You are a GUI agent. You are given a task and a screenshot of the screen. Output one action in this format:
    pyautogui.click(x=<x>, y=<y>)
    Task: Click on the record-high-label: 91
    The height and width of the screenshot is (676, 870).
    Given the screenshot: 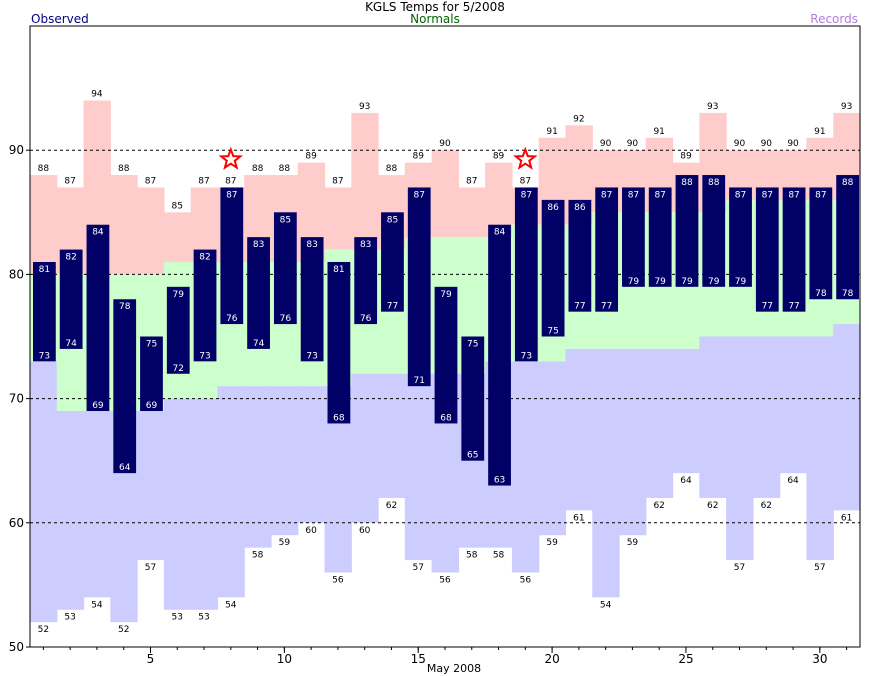 What is the action you would take?
    pyautogui.click(x=819, y=132)
    